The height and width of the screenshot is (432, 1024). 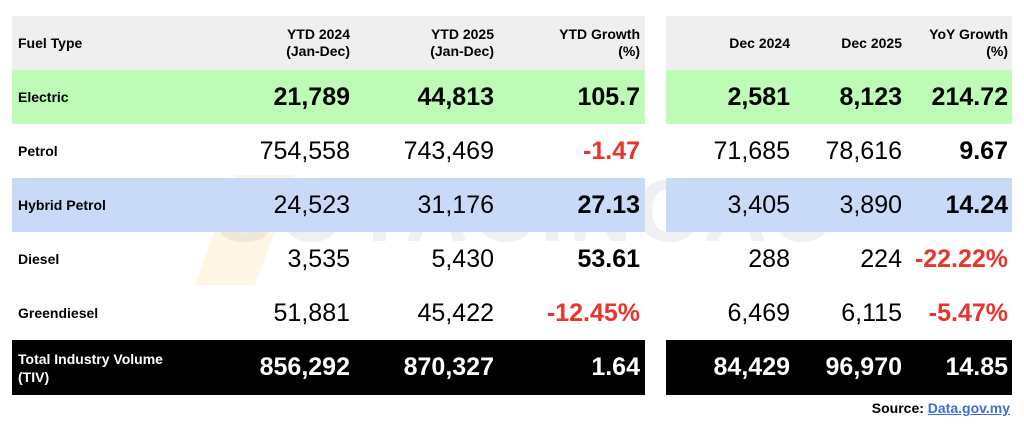 I want to click on table-row: Greendiesel 51,881 45,422 -12.45%, so click(x=328, y=313).